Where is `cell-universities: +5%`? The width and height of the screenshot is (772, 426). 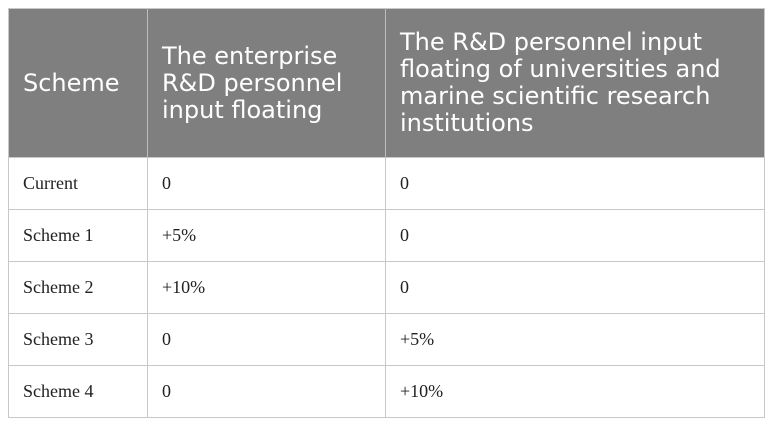 cell-universities: +5% is located at coordinates (575, 339).